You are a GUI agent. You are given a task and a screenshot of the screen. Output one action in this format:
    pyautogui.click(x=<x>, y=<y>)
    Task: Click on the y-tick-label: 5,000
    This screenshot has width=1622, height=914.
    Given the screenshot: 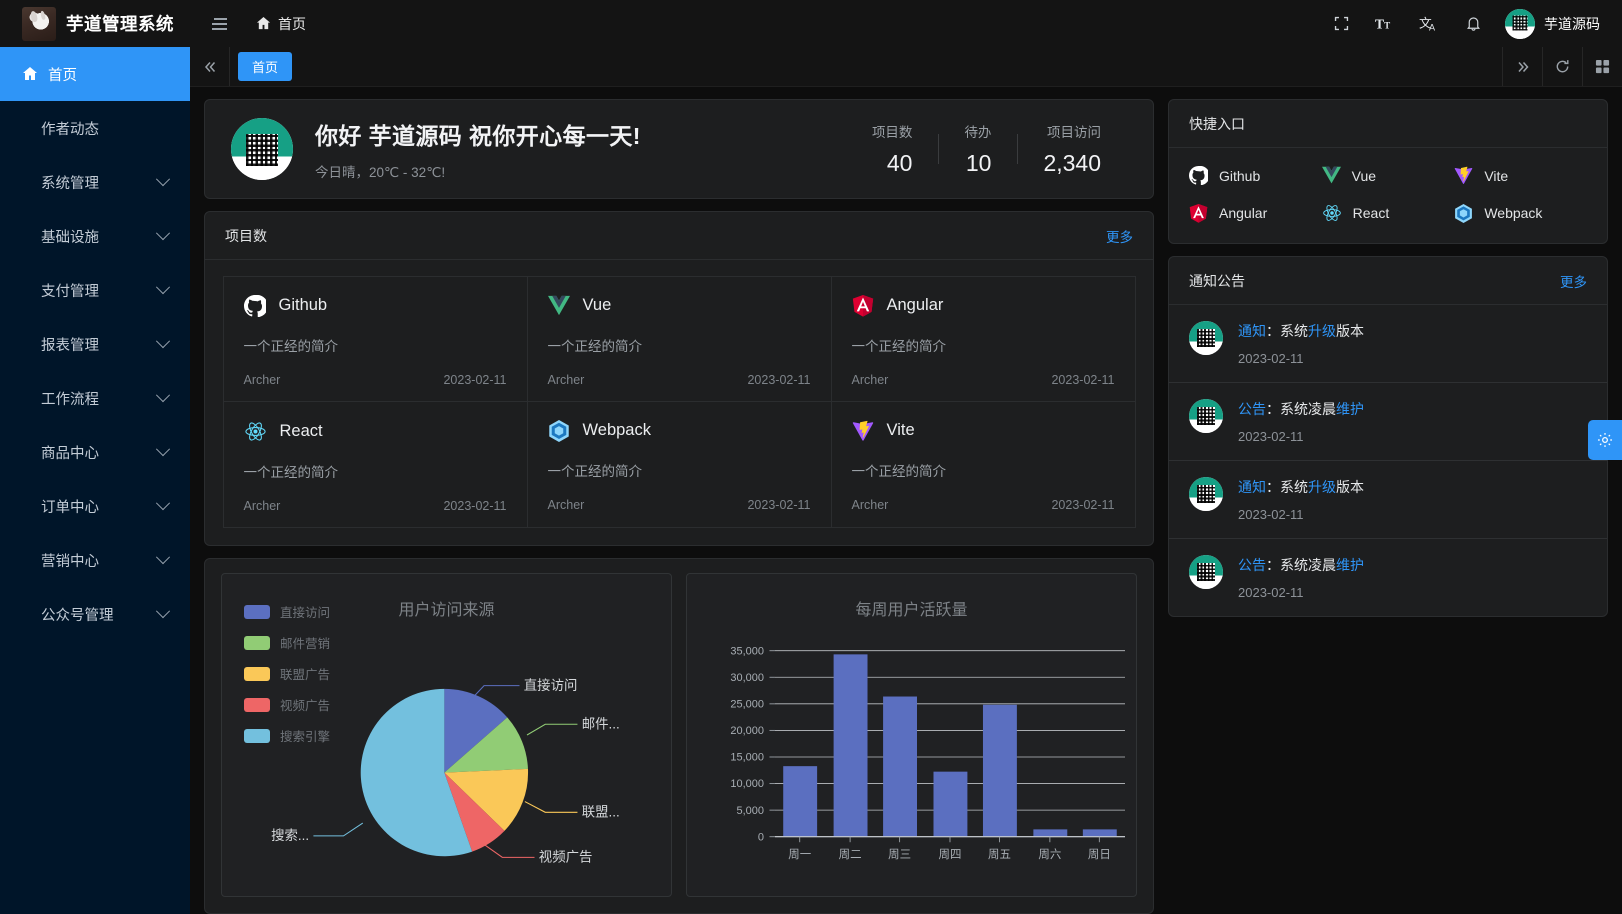 What is the action you would take?
    pyautogui.click(x=750, y=811)
    